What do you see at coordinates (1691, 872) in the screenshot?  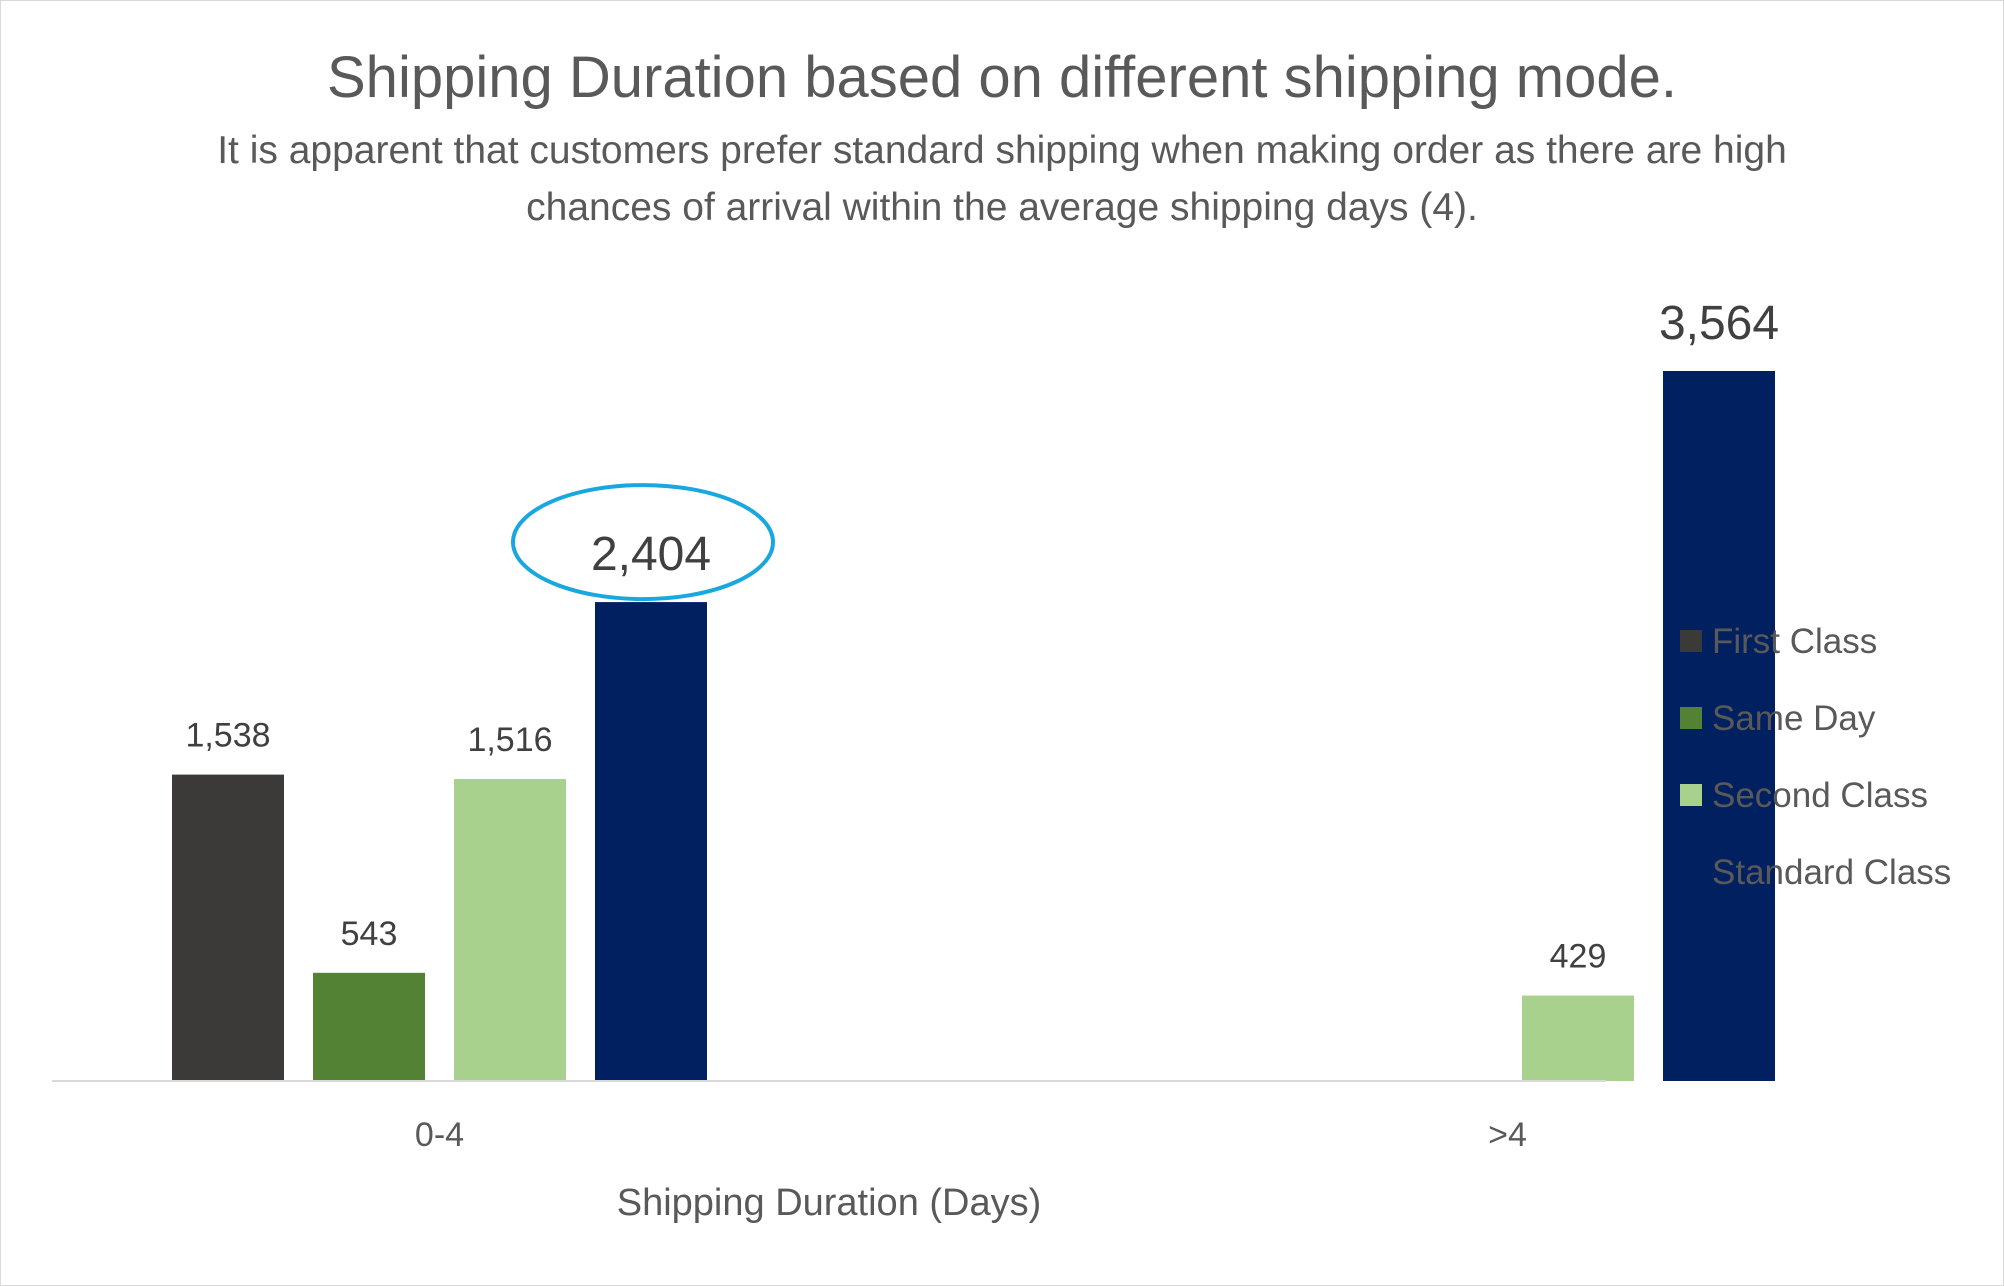 I see `legend-swatch-standard-class` at bounding box center [1691, 872].